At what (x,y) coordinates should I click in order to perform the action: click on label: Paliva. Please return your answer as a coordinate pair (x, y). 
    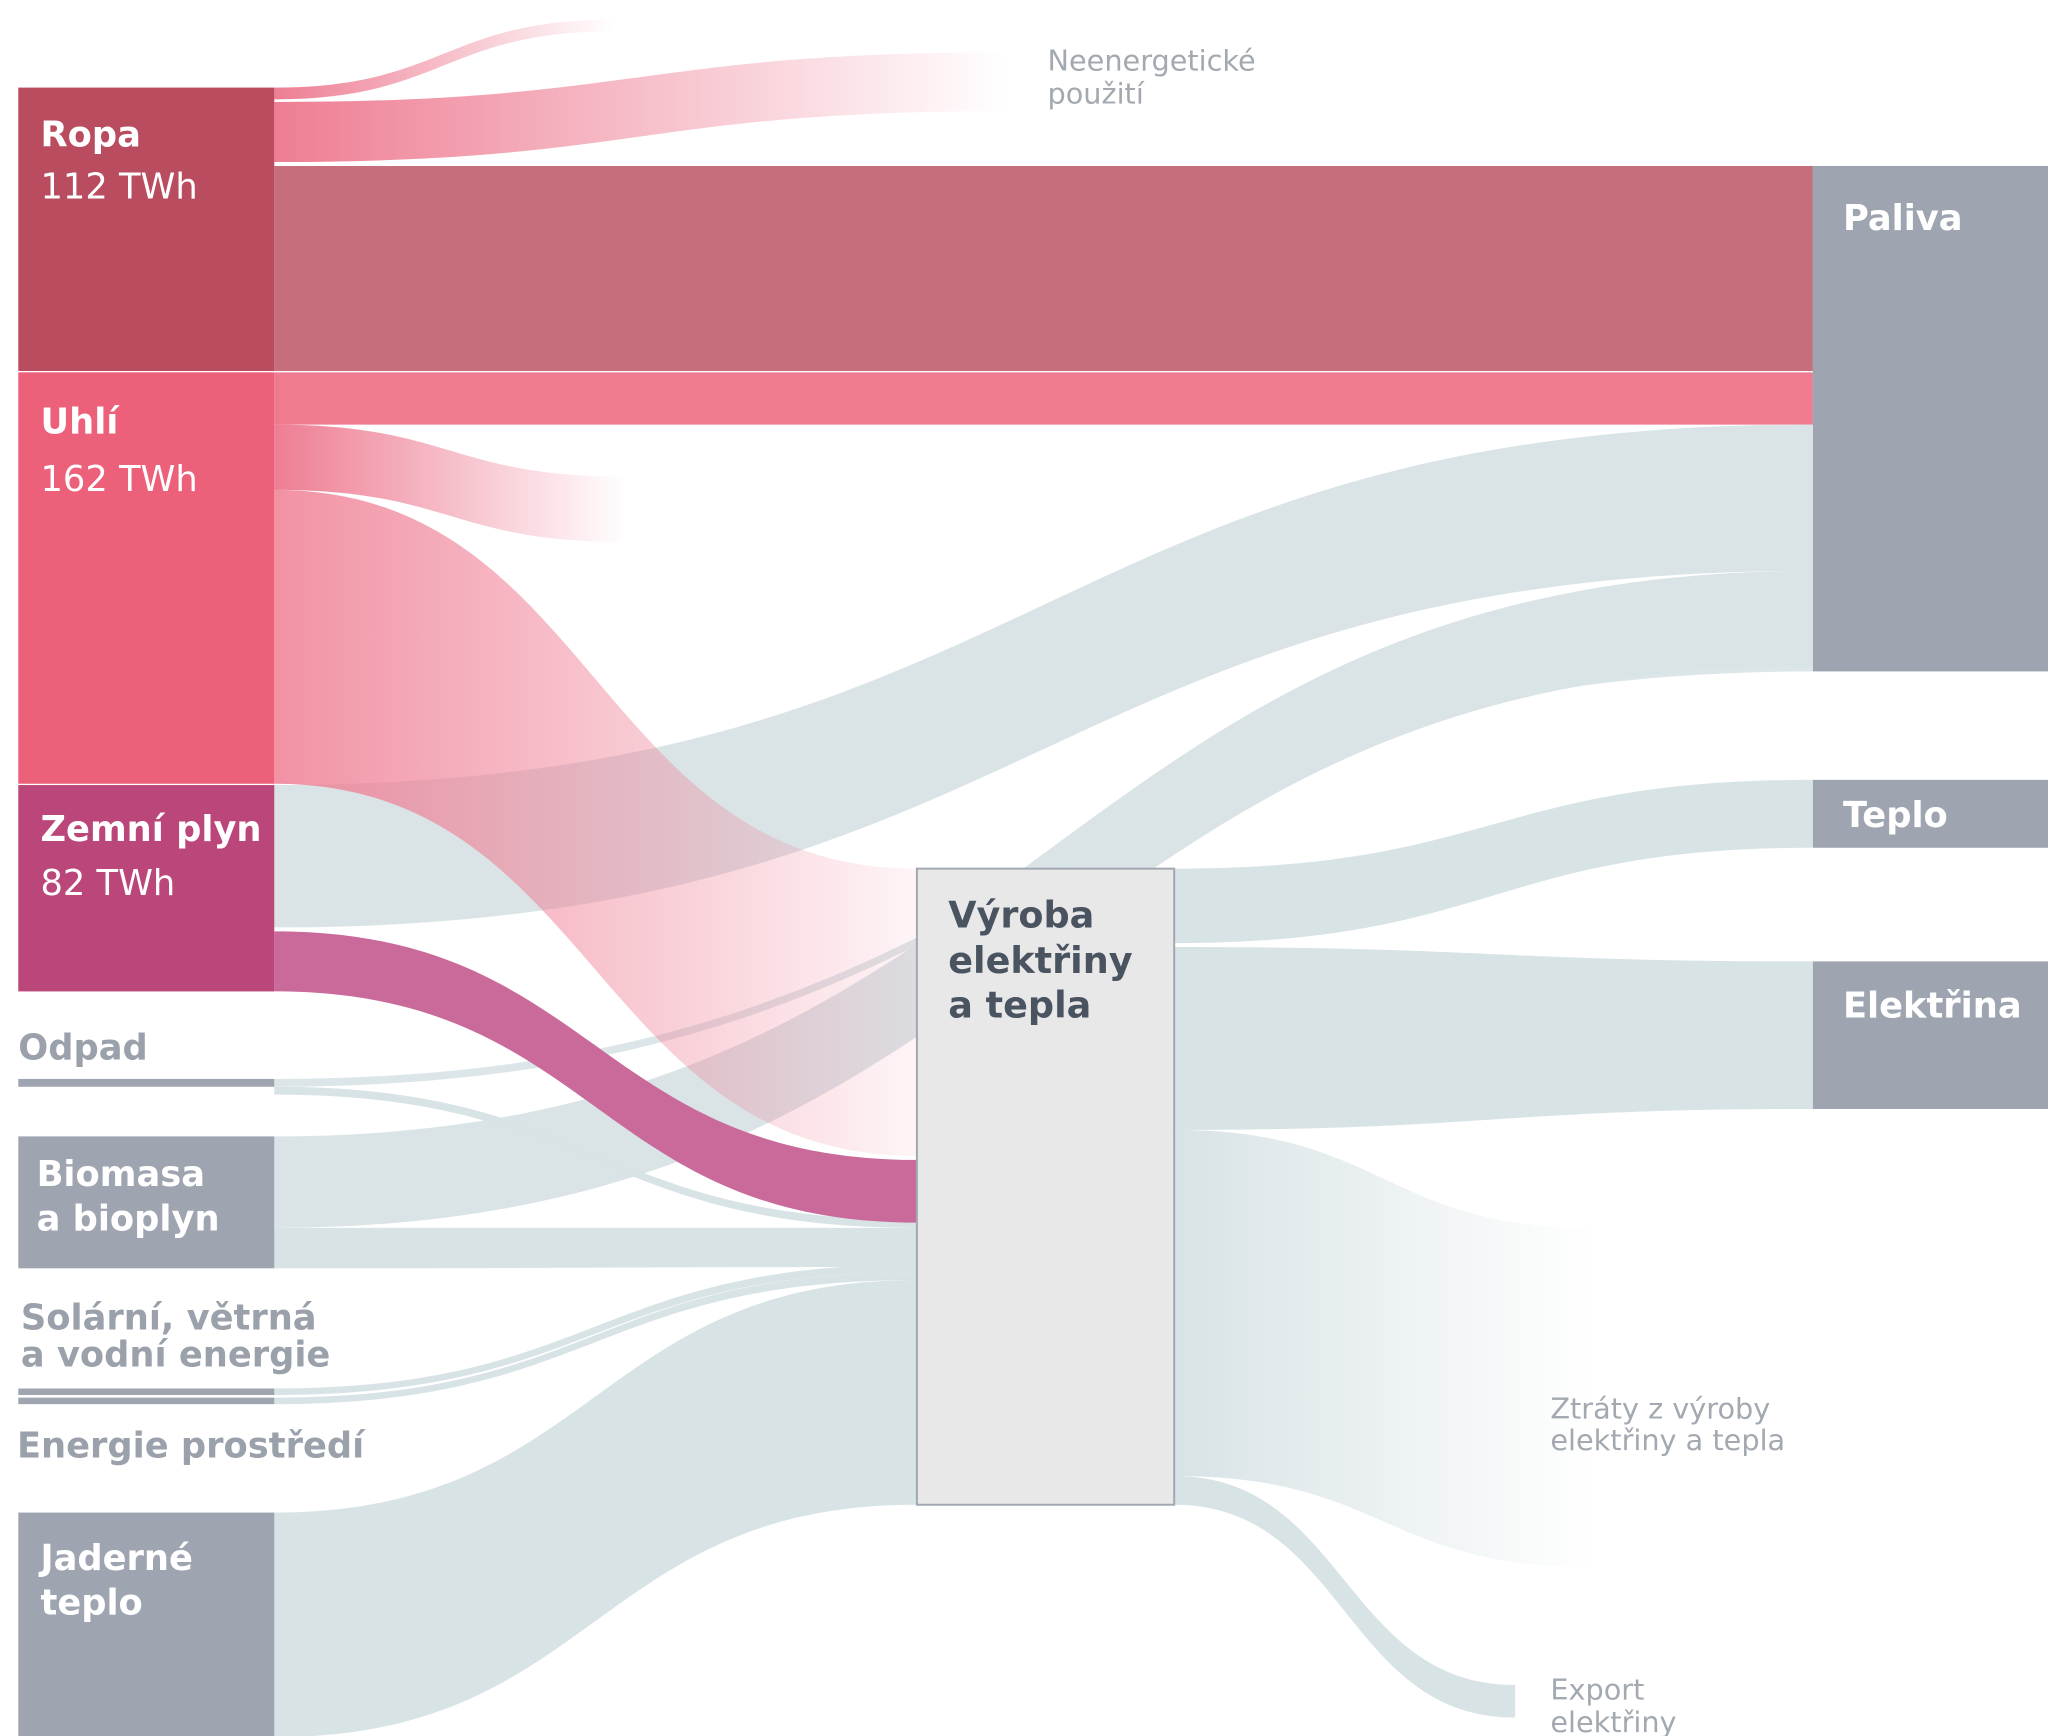
    Looking at the image, I should click on (1903, 218).